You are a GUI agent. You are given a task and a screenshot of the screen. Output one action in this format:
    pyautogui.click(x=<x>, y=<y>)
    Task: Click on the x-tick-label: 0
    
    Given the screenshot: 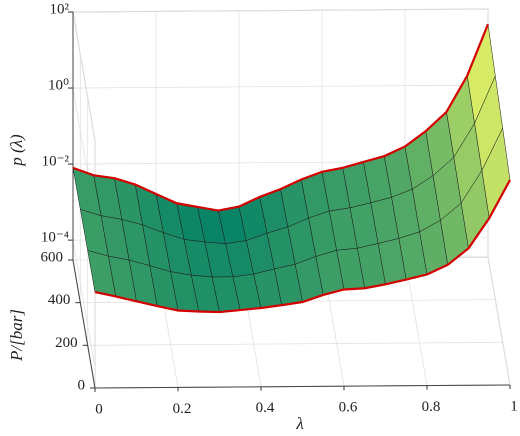 What is the action you would take?
    pyautogui.click(x=99, y=409)
    